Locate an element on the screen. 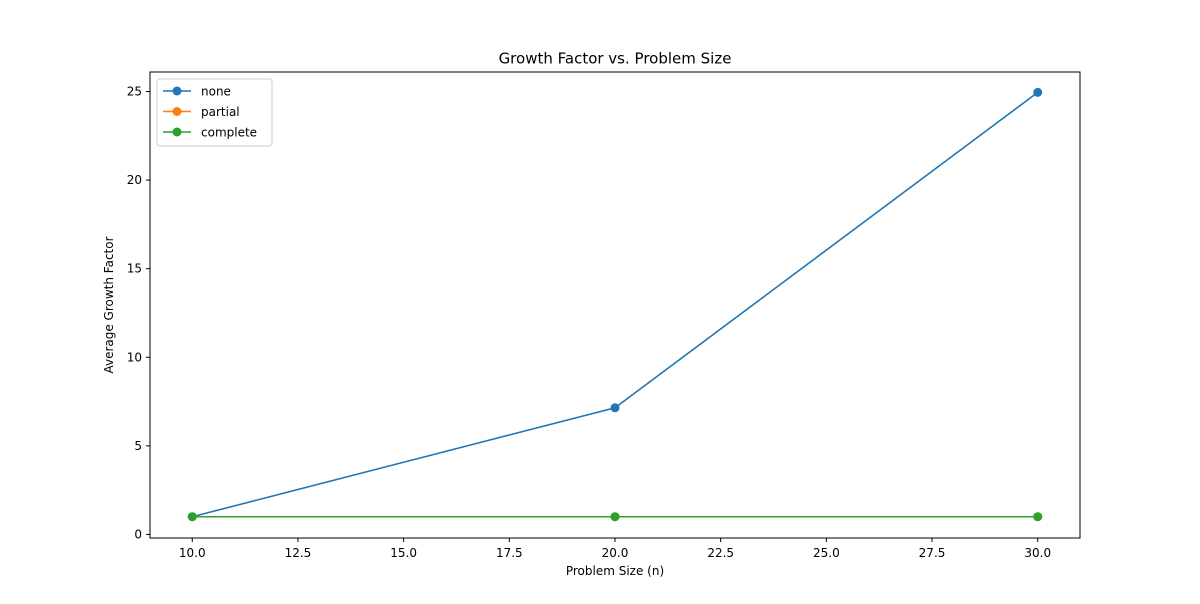 The width and height of the screenshot is (1200, 604). legend-item-none: none is located at coordinates (197, 92).